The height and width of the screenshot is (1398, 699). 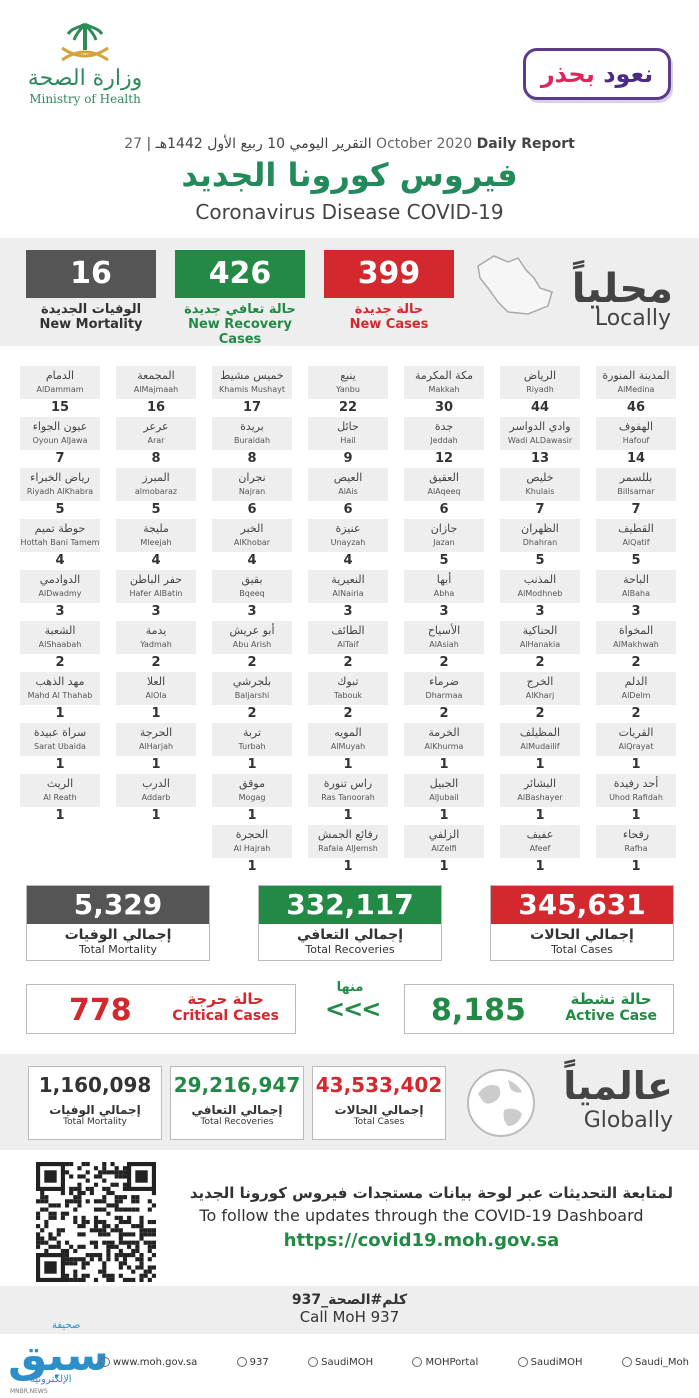 What do you see at coordinates (636, 433) in the screenshot?
I see `city-card: الهفوف Hafouf` at bounding box center [636, 433].